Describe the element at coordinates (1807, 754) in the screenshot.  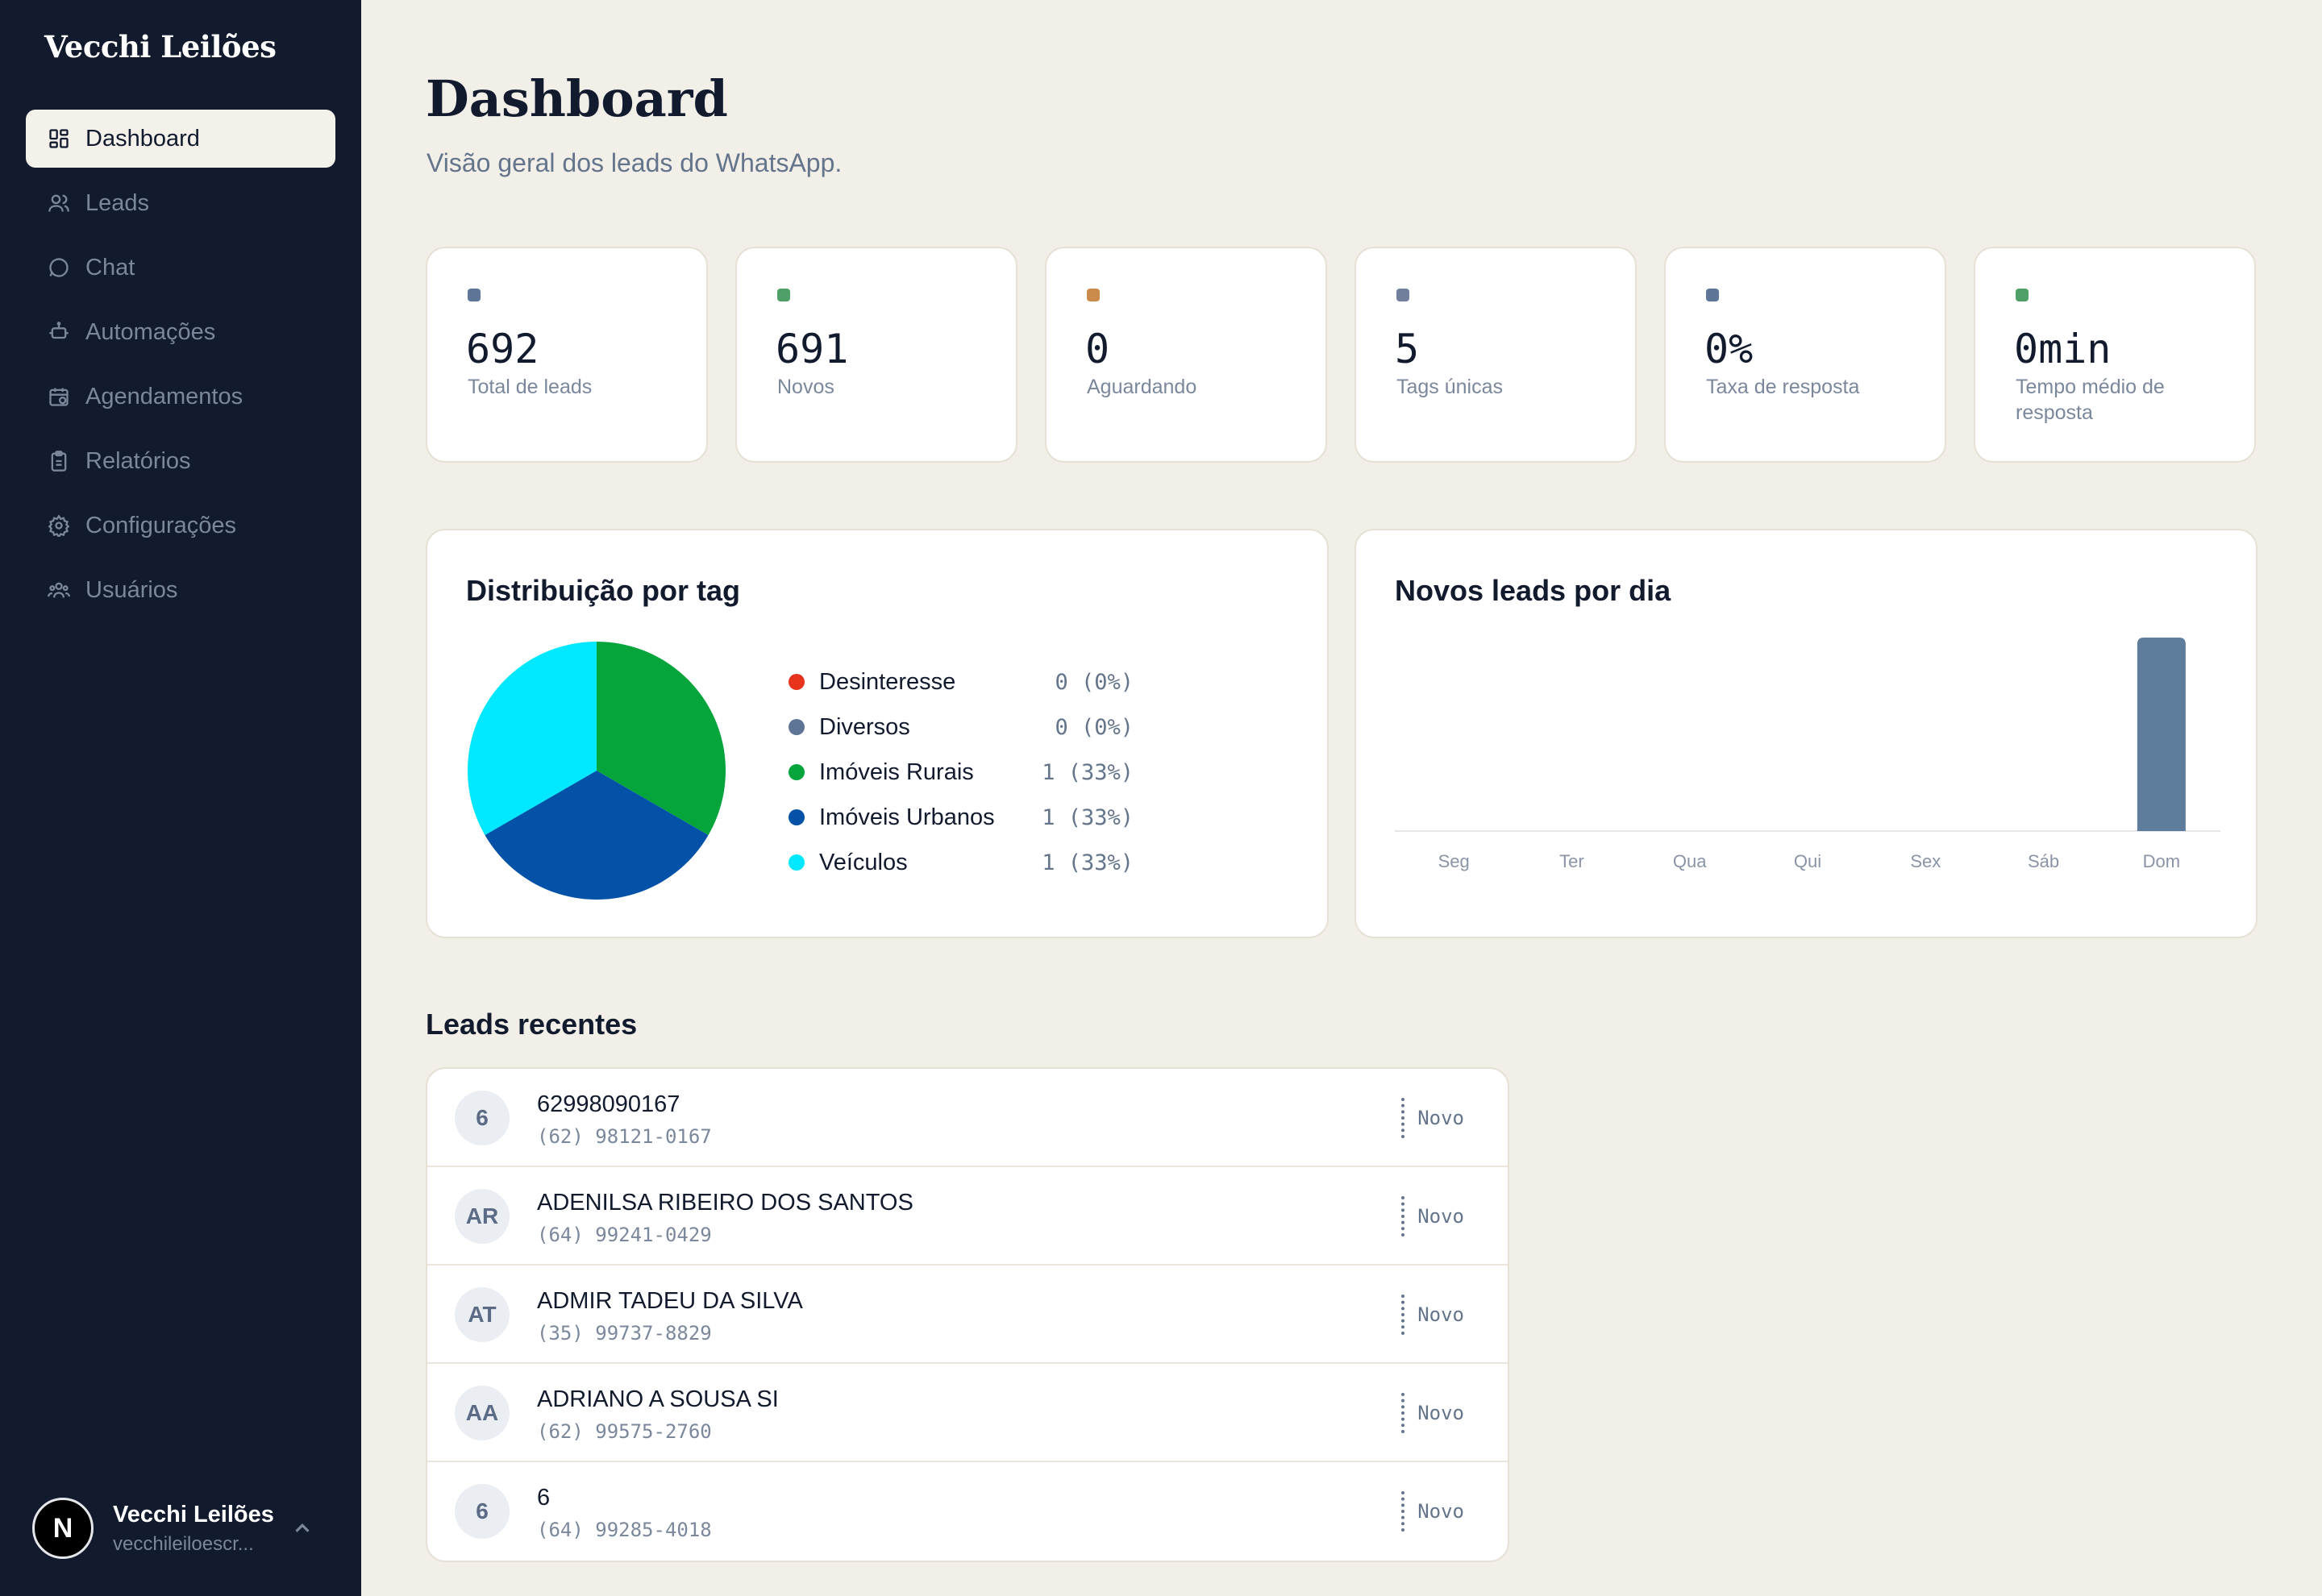
I see `bar-chart: Seg Ter Qua Qui Sex Sáb Dom` at that location.